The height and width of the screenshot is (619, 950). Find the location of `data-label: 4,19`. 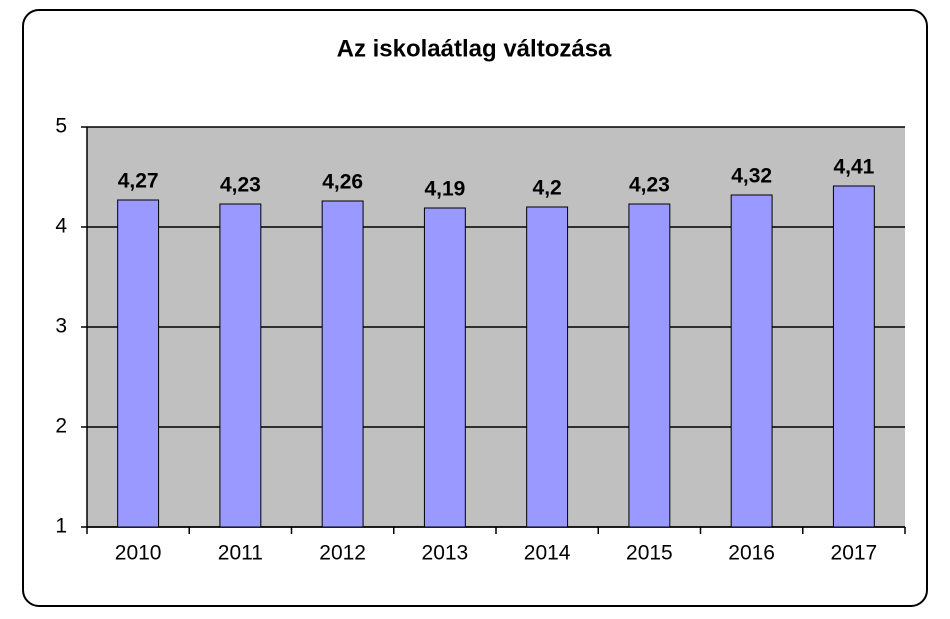

data-label: 4,19 is located at coordinates (444, 189).